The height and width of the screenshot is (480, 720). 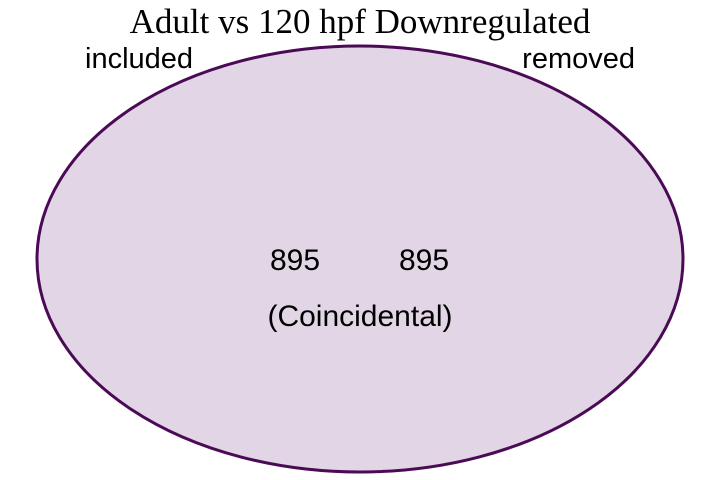 I want to click on diagram-title: Adult vs 120 hpf Downregulated, so click(x=360, y=21).